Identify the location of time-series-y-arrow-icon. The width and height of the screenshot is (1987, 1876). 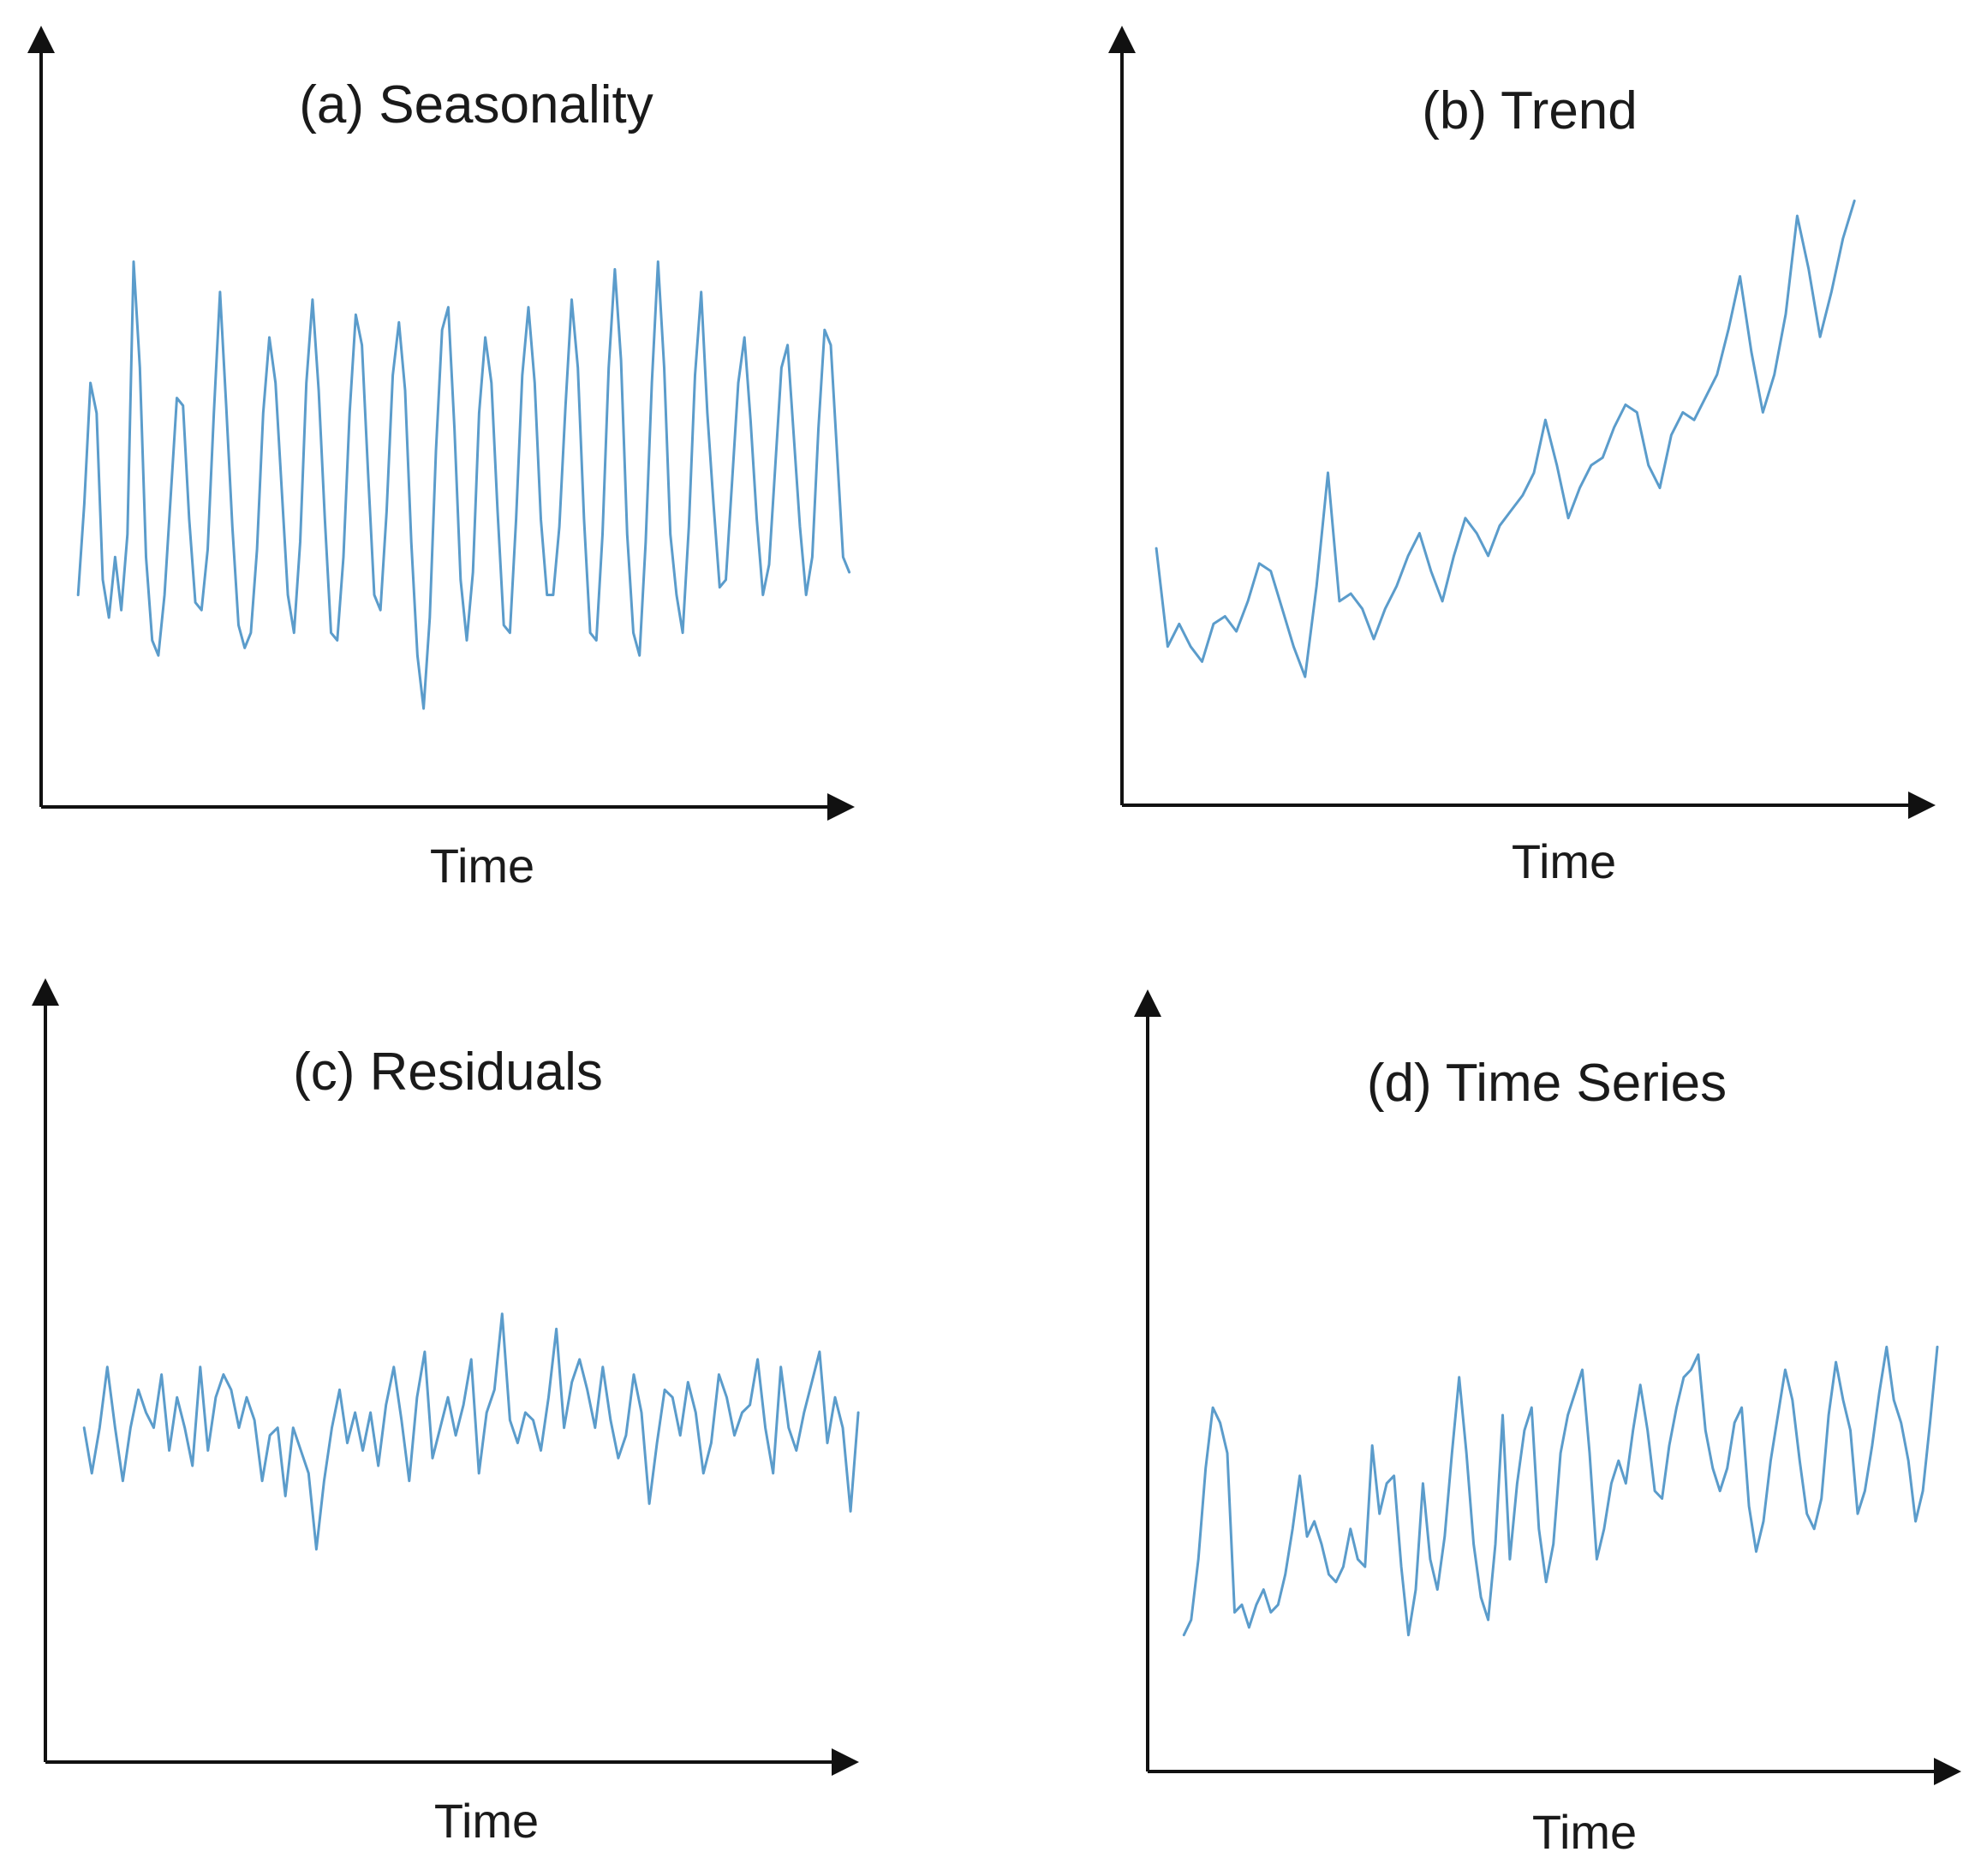
(1147, 1003).